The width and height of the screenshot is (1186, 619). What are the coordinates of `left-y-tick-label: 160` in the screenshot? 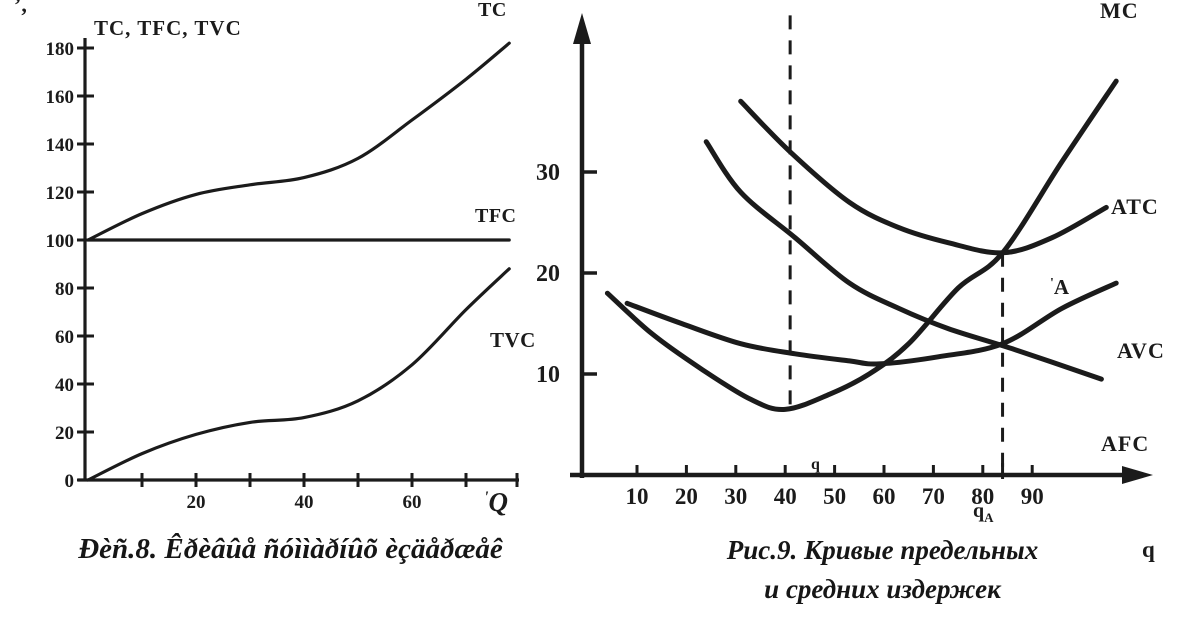 It's located at (60, 97).